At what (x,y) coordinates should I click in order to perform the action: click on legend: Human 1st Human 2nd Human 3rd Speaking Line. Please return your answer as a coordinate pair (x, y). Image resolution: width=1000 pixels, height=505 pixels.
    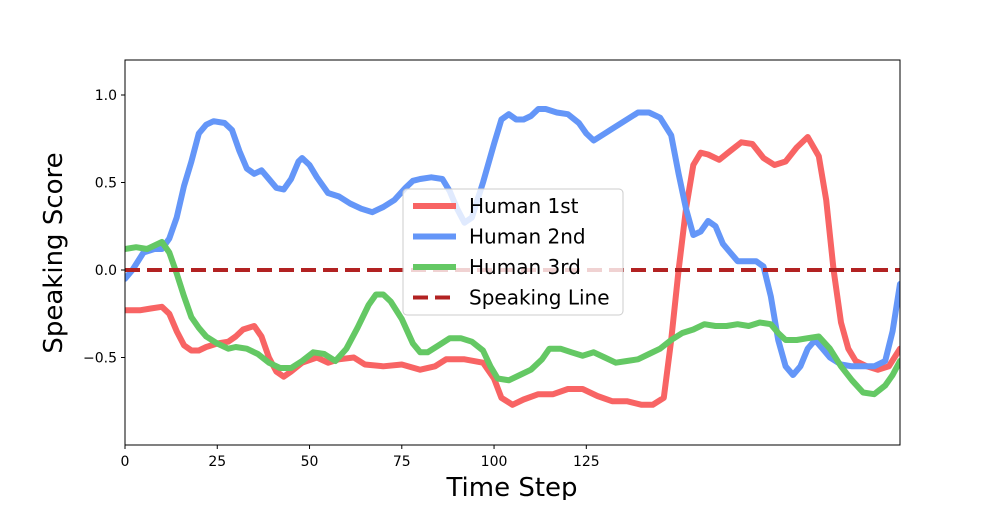
    Looking at the image, I should click on (513, 252).